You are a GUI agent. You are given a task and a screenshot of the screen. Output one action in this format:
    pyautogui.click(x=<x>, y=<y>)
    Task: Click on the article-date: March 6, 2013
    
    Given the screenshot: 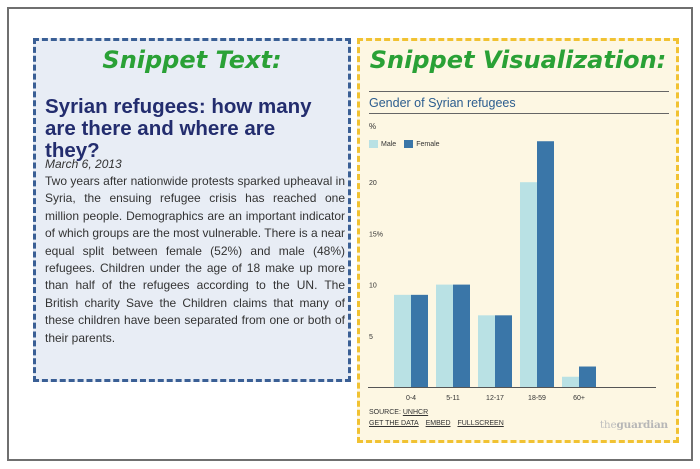 What is the action you would take?
    pyautogui.click(x=83, y=164)
    